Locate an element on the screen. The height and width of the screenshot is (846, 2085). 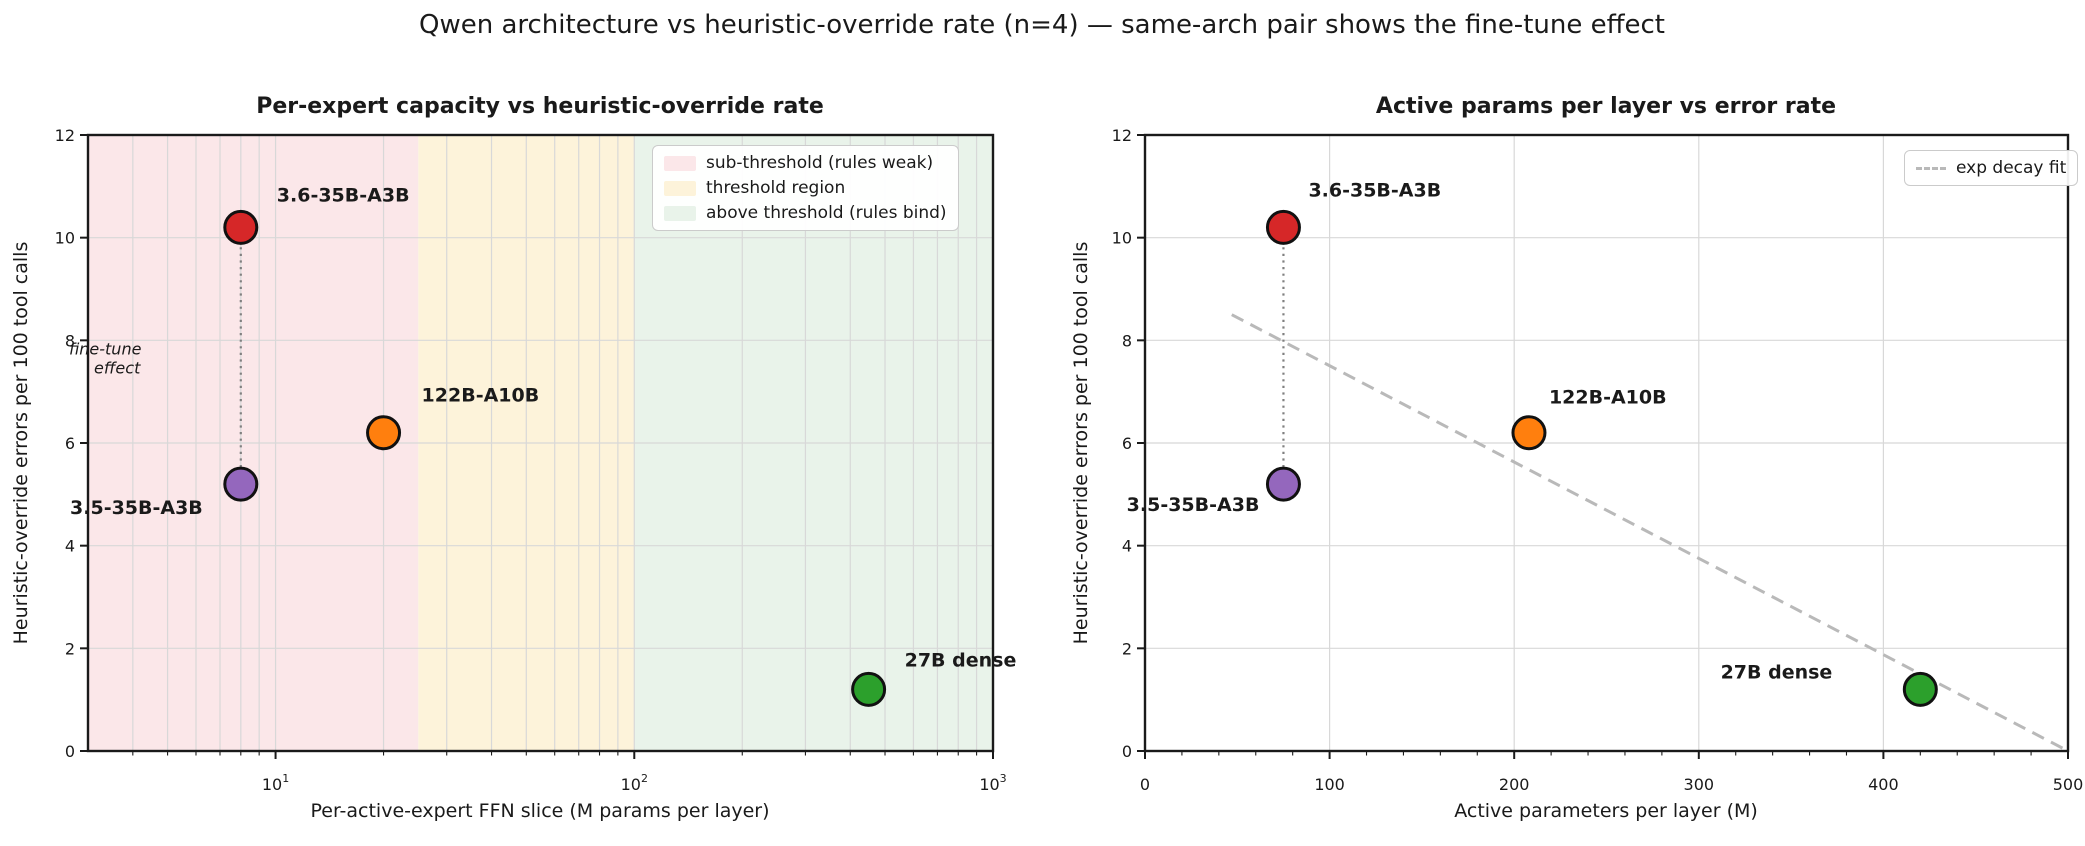
legend-label: threshold region is located at coordinates (776, 188).